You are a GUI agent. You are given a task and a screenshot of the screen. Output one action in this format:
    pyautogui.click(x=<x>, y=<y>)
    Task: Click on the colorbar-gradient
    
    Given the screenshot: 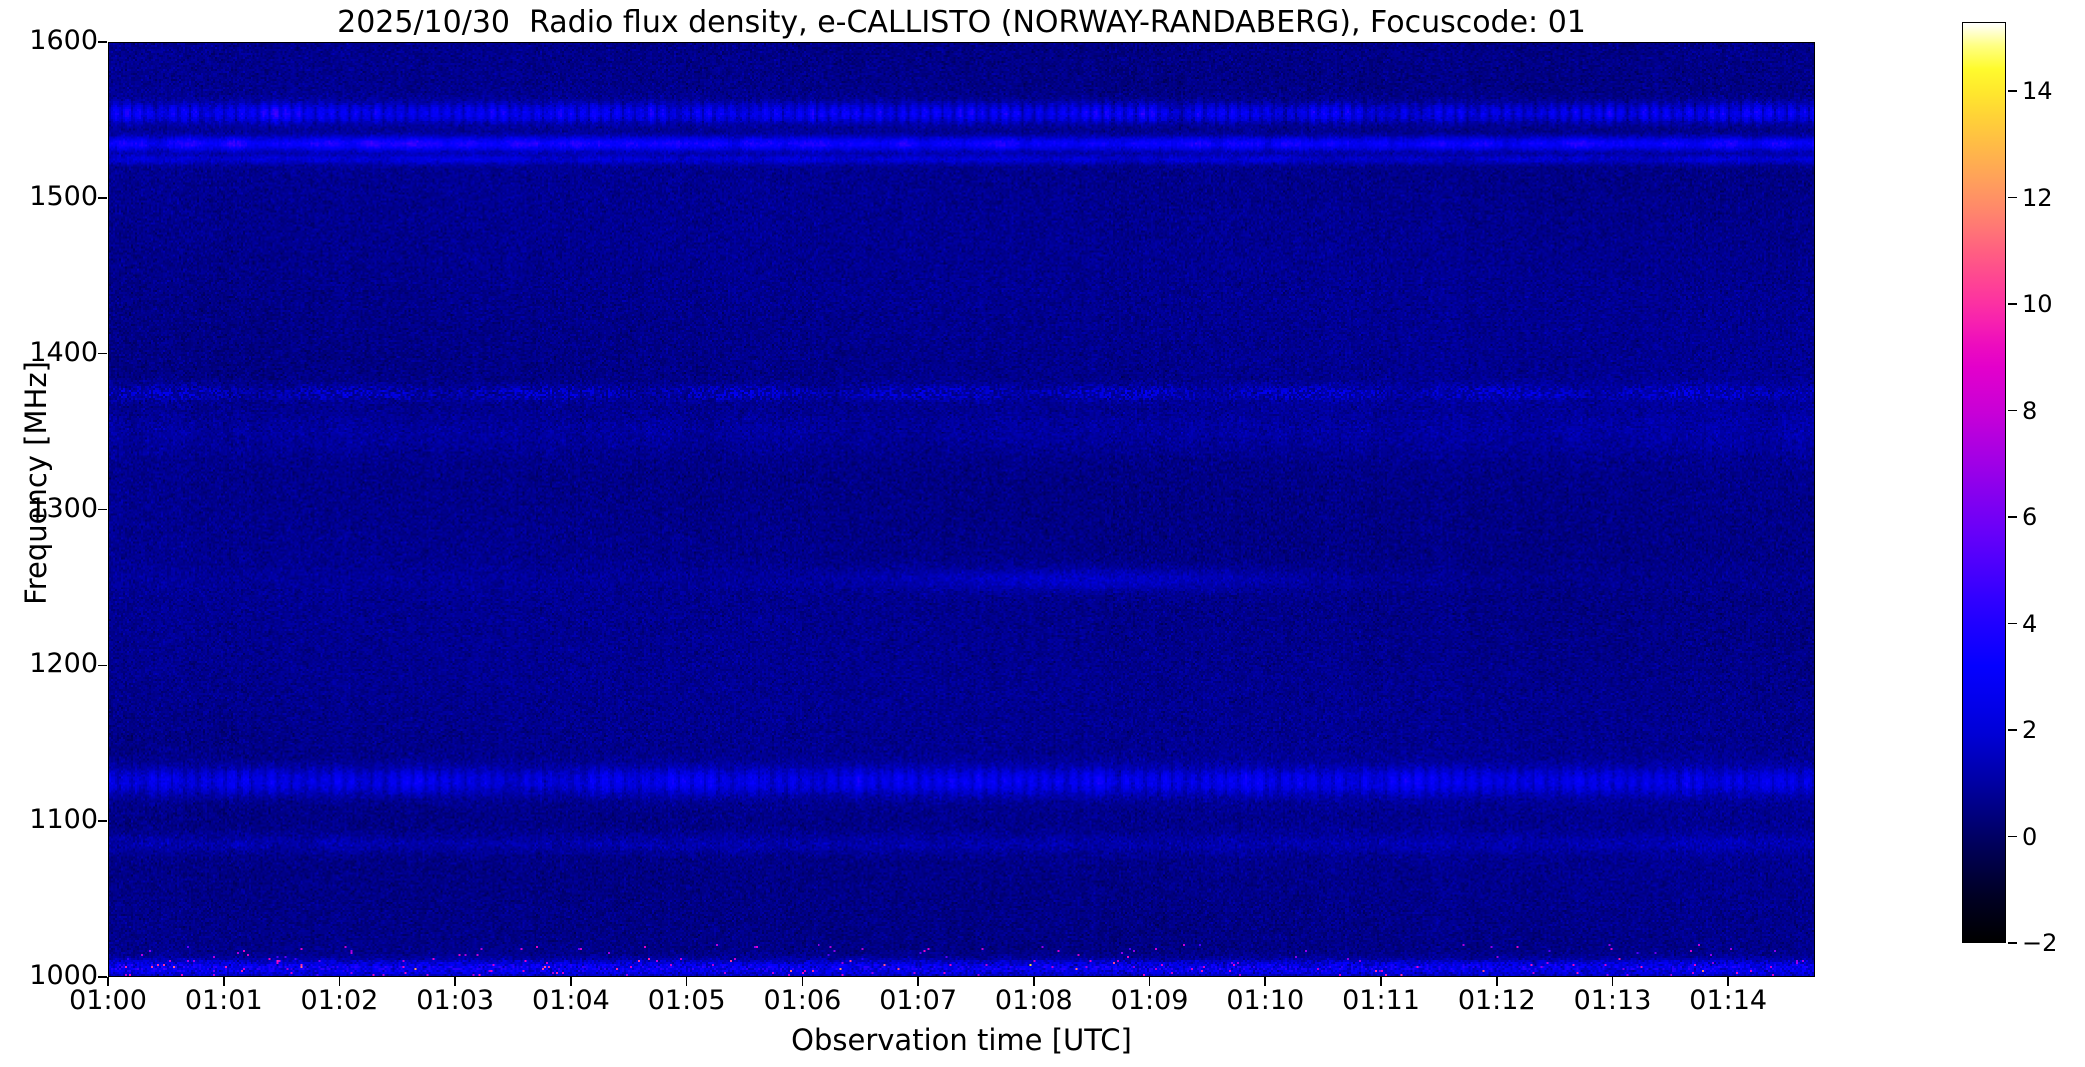 What is the action you would take?
    pyautogui.click(x=1984, y=482)
    